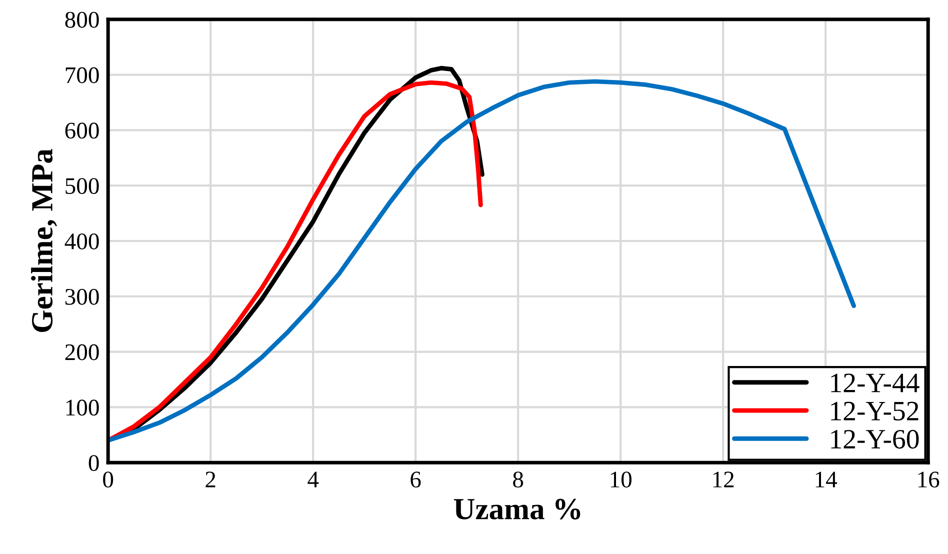 This screenshot has width=948, height=554. I want to click on y-tick-label: 200, so click(82, 352).